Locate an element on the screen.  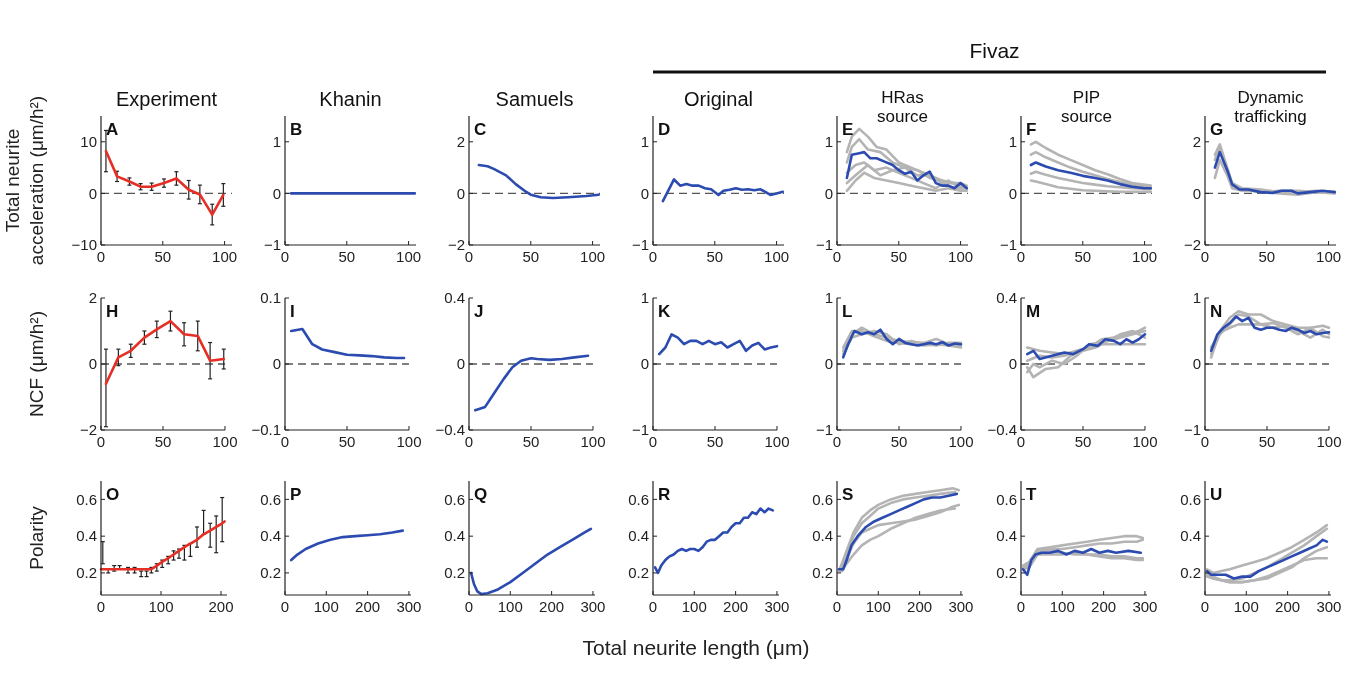
x-axis-title: Total neurite length (μm) is located at coordinates (696, 647).